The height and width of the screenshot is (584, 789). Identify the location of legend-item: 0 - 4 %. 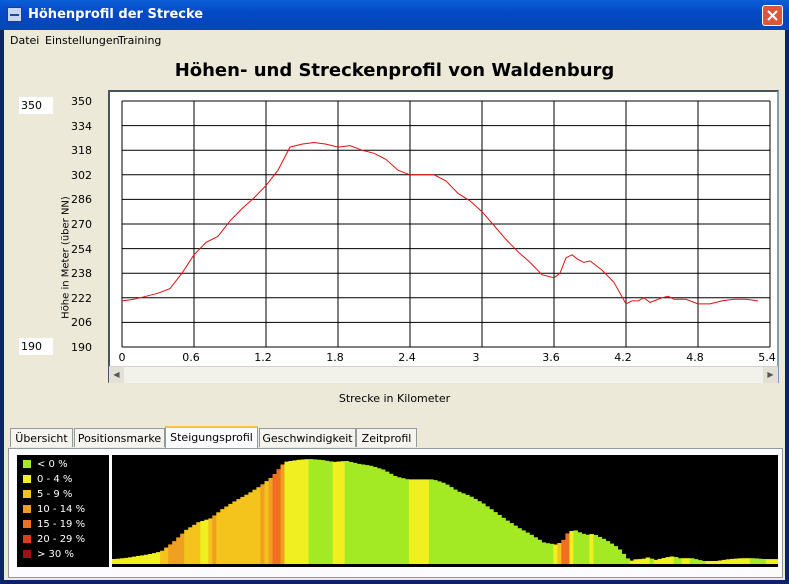
(47, 480).